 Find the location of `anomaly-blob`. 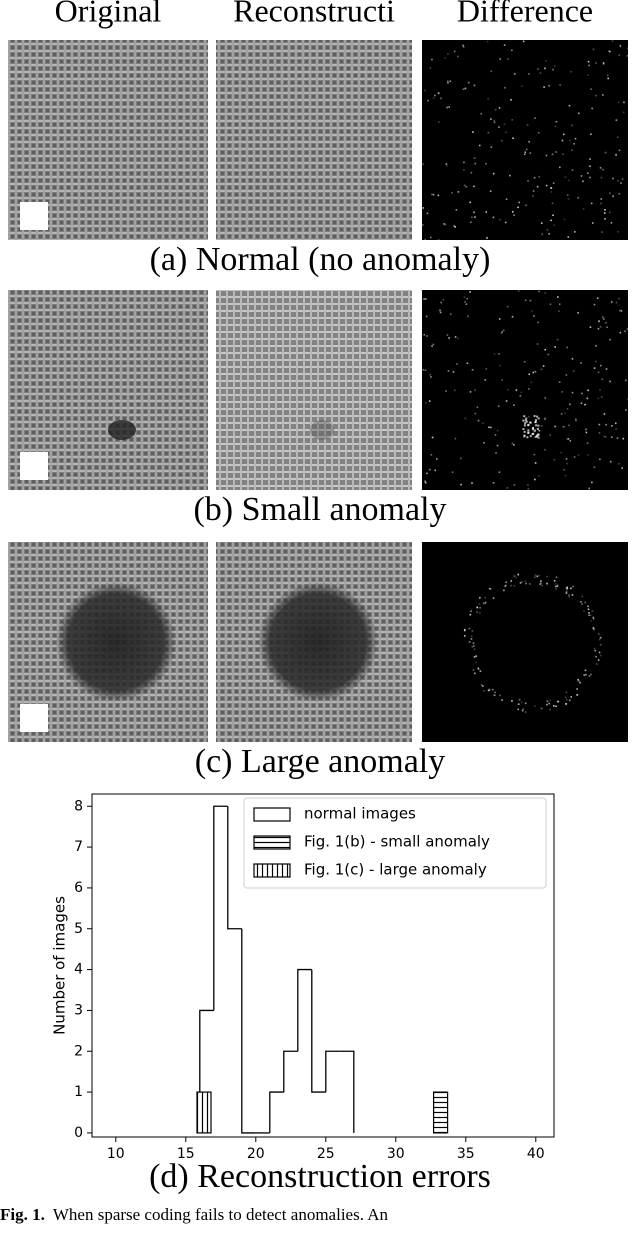

anomaly-blob is located at coordinates (318, 642).